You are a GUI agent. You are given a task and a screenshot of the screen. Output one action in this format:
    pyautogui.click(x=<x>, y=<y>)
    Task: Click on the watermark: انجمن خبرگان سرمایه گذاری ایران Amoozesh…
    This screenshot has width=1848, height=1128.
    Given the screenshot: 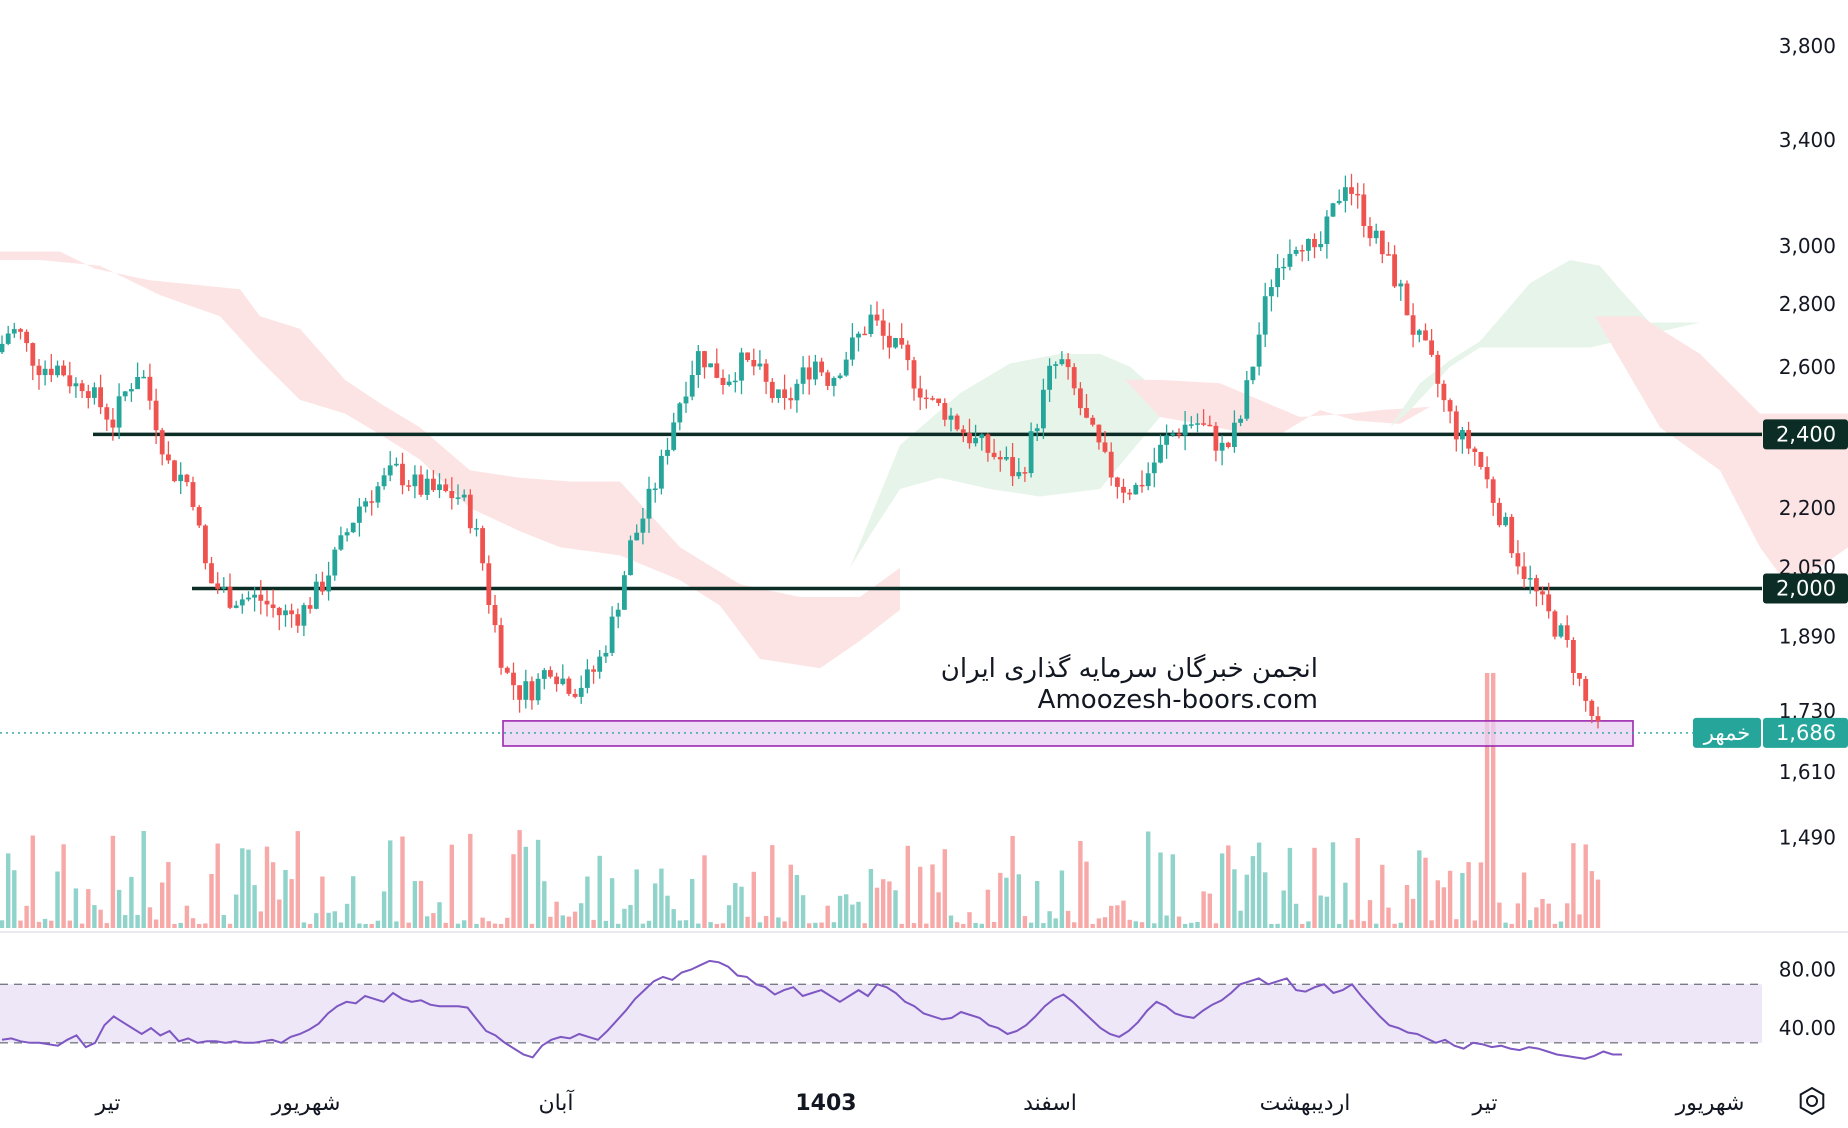 What is the action you would take?
    pyautogui.click(x=1129, y=684)
    